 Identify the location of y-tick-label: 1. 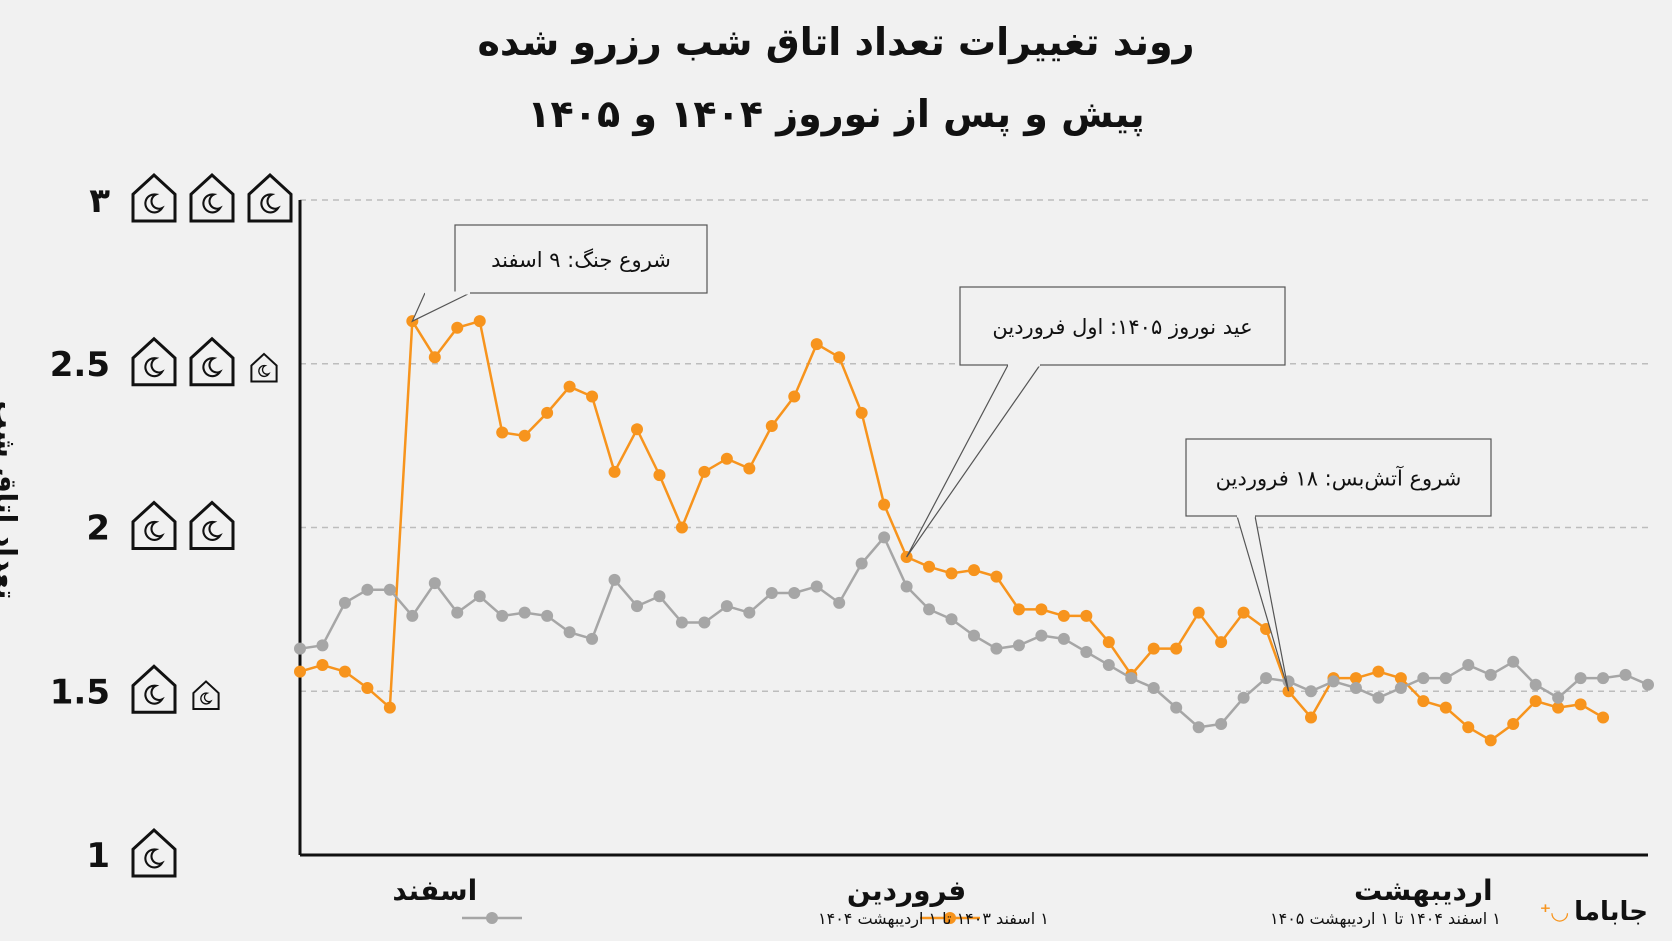
(98, 856).